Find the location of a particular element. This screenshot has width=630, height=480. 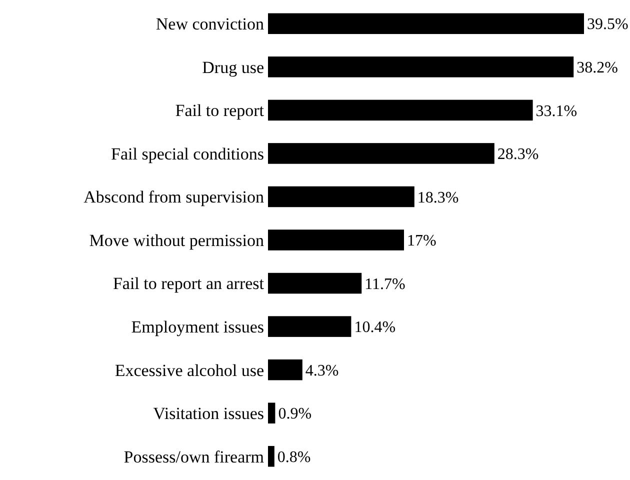

data-label: 0.8% is located at coordinates (294, 457).